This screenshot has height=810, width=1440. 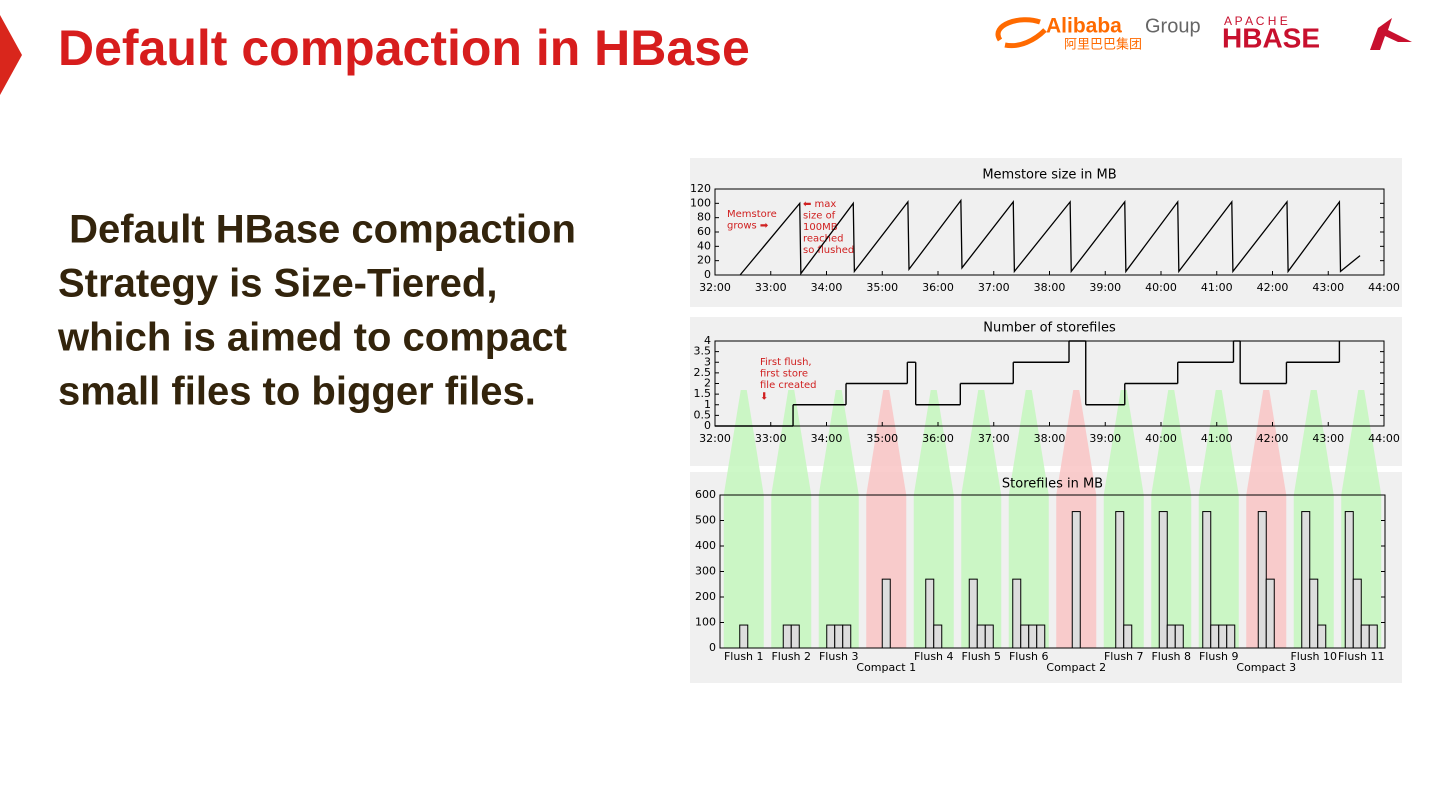 I want to click on category-label: Flush 10, so click(x=1313, y=656).